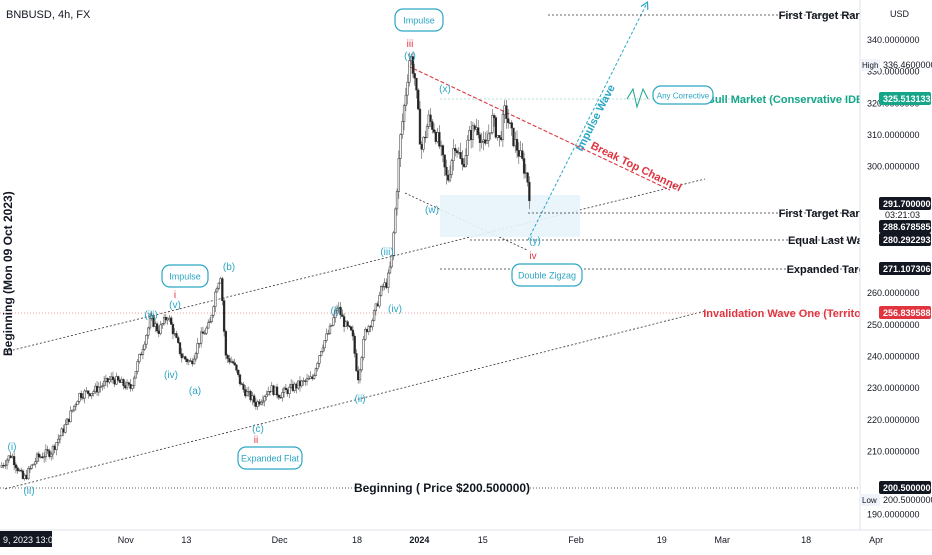  What do you see at coordinates (258, 429) in the screenshot?
I see `wave-label-blue-7: (c)` at bounding box center [258, 429].